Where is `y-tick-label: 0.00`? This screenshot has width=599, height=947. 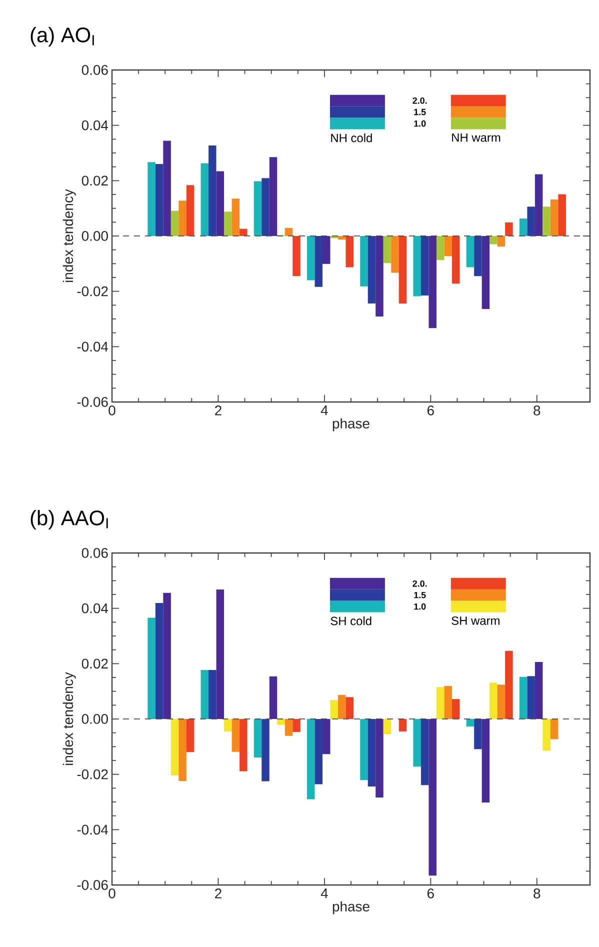
y-tick-label: 0.00 is located at coordinates (95, 236).